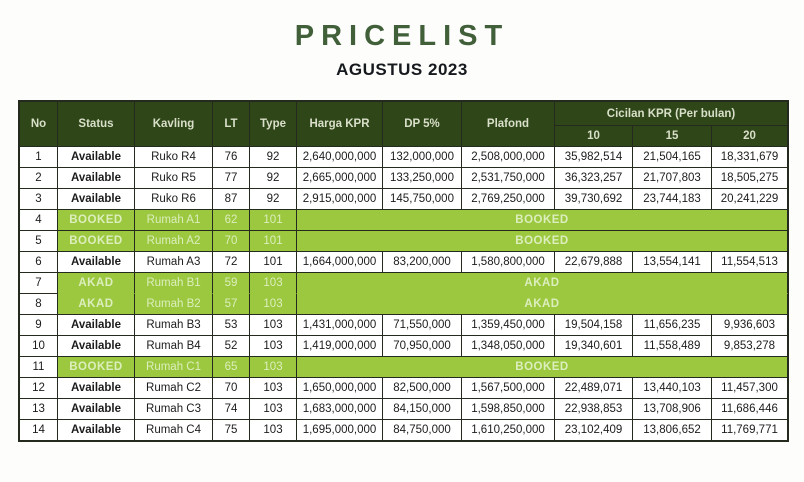 Image resolution: width=804 pixels, height=482 pixels. I want to click on table-row: 7 AKAD Rumah B1 59 103 AKAD, so click(404, 283).